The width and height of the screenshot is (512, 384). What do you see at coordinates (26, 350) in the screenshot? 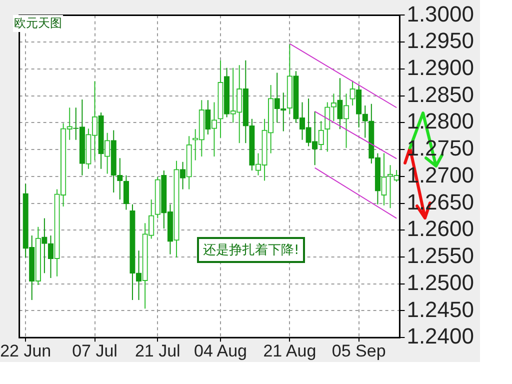
I see `x-tick-label: 22 Jun` at bounding box center [26, 350].